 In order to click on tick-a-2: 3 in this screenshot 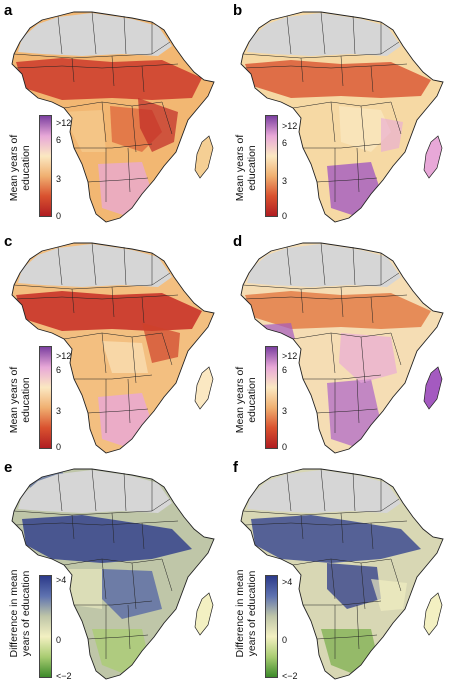, I will do `click(59, 179)`.